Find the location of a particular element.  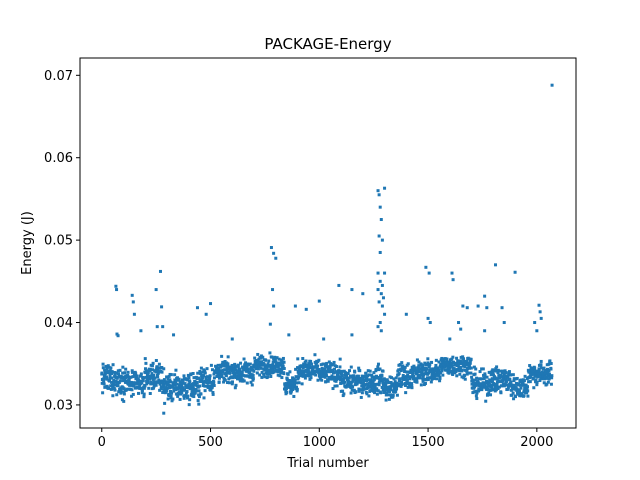

x-tick-label: 1500 is located at coordinates (428, 442).